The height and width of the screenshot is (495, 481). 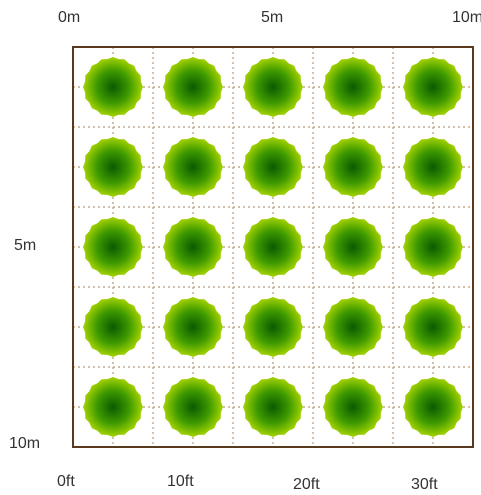 I want to click on scale-bottom-10ft: 10ft, so click(x=180, y=481).